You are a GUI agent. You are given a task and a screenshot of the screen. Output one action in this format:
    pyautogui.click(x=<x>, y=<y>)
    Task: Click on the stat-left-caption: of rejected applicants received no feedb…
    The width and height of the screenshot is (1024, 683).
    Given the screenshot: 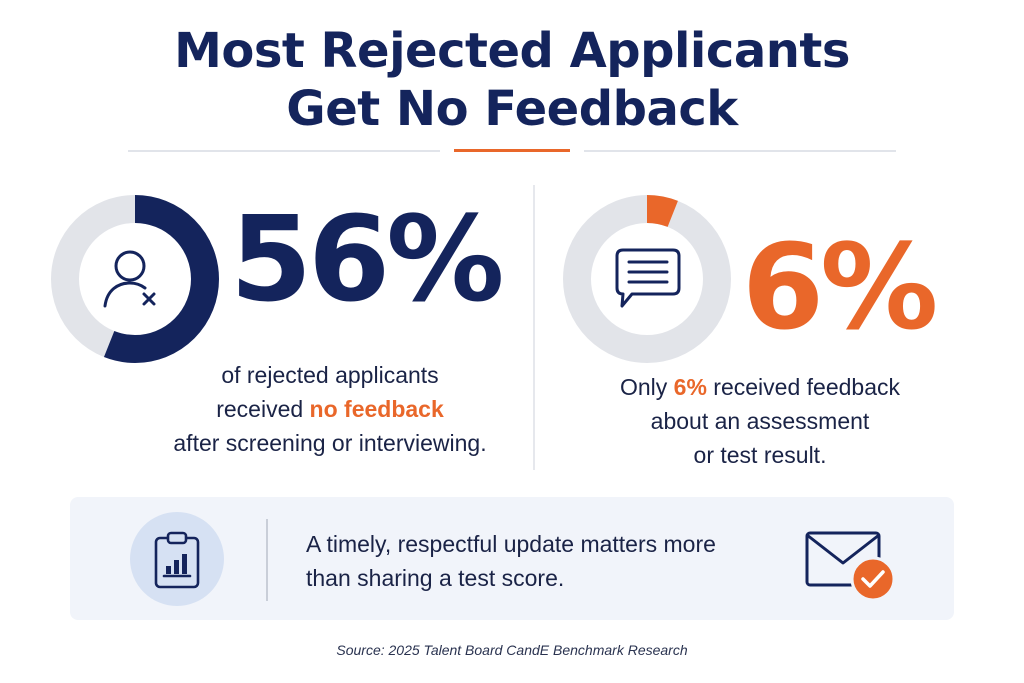 What is the action you would take?
    pyautogui.click(x=330, y=409)
    